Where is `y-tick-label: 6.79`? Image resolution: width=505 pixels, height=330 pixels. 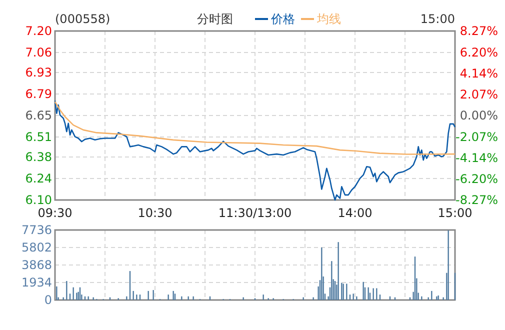 y-tick-label: 6.79 is located at coordinates (38, 94).